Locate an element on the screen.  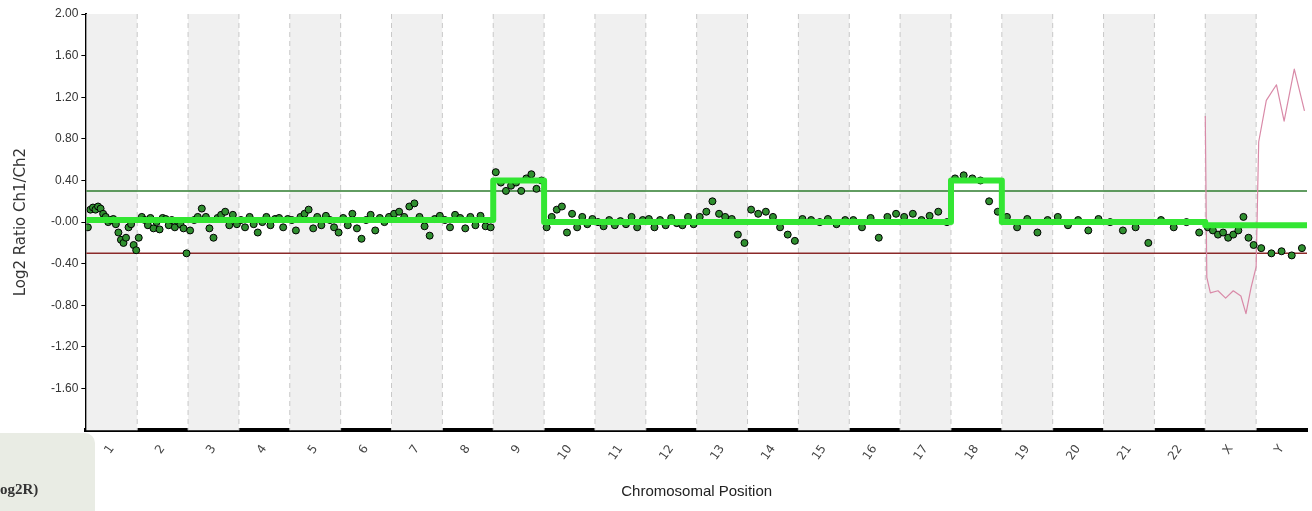
x-tick-label: 2 is located at coordinates (159, 449).